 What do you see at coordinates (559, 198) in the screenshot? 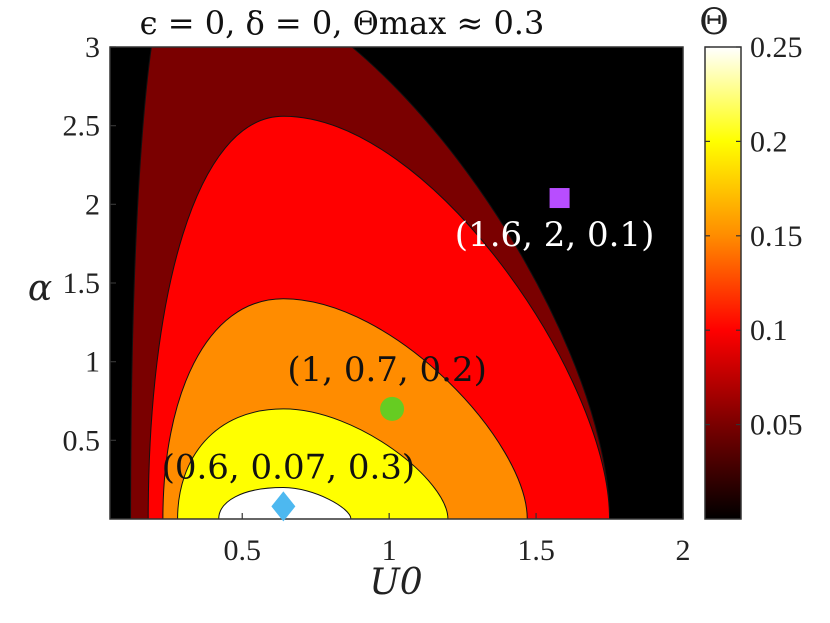
I see `marker-square` at bounding box center [559, 198].